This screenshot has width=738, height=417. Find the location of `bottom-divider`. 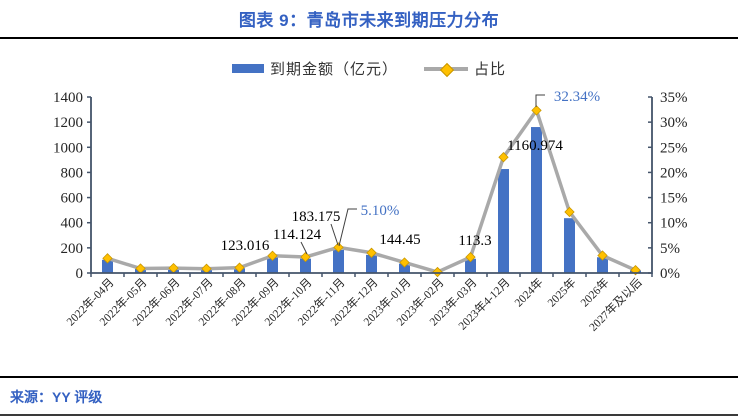

bottom-divider is located at coordinates (369, 415).